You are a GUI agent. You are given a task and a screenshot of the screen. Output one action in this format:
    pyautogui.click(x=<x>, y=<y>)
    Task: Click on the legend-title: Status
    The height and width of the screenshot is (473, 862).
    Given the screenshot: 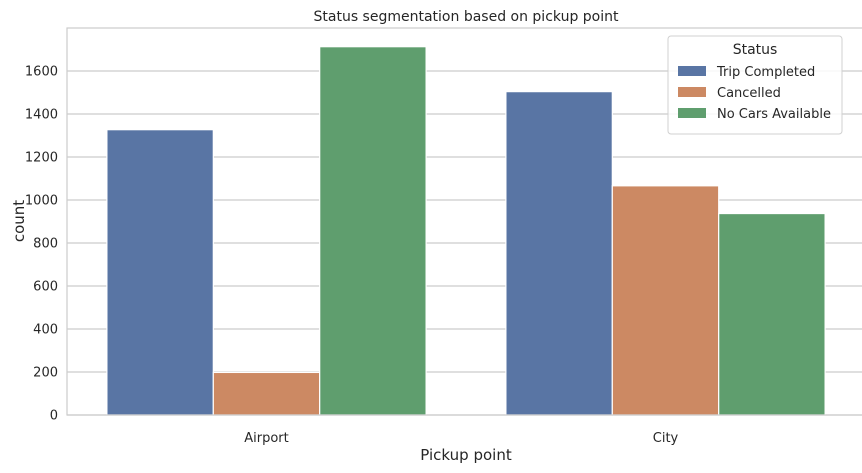 What is the action you would take?
    pyautogui.click(x=755, y=50)
    